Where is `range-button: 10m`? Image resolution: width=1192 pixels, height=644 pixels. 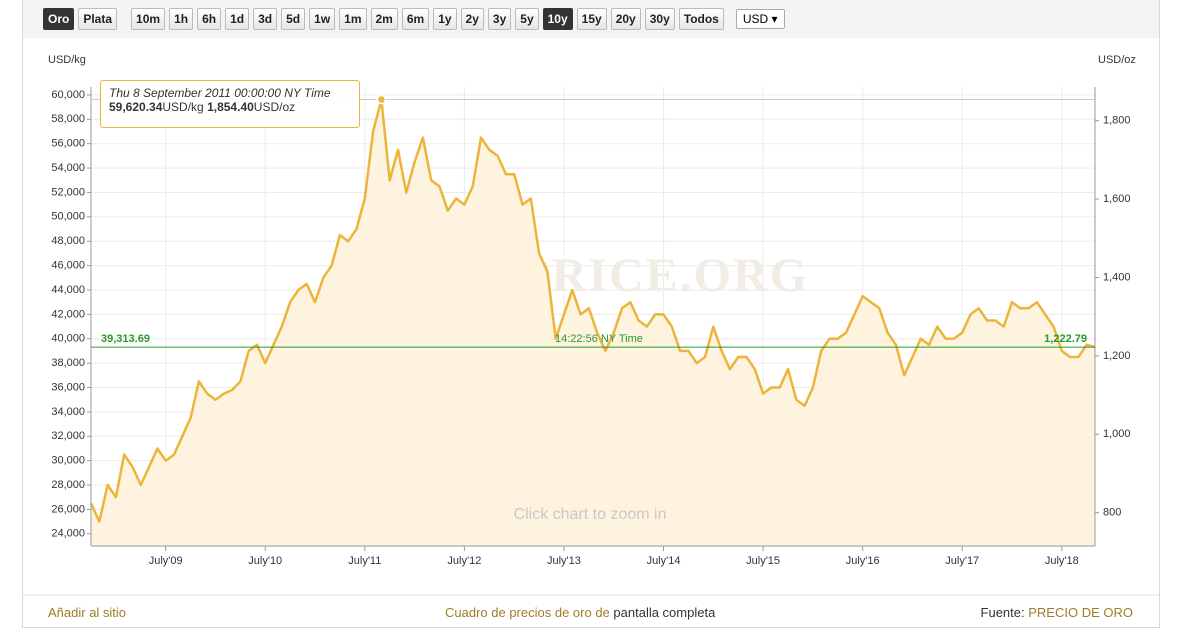
range-button: 10m is located at coordinates (148, 19).